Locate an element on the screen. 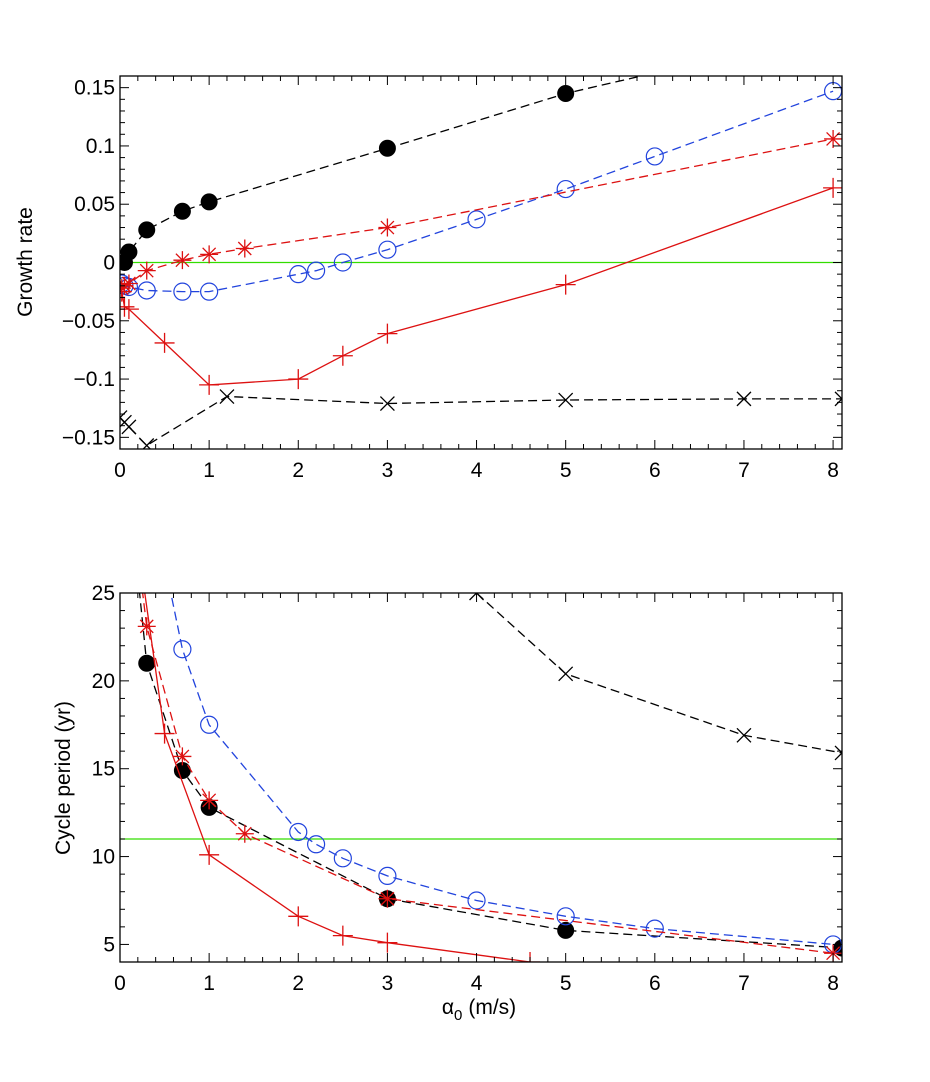  growth-rate-x-tick-label: 2 is located at coordinates (298, 470).